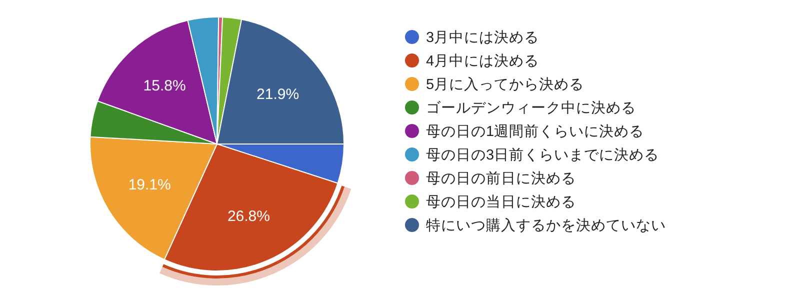  What do you see at coordinates (164, 85) in the screenshot?
I see `data-label: 15.8%` at bounding box center [164, 85].